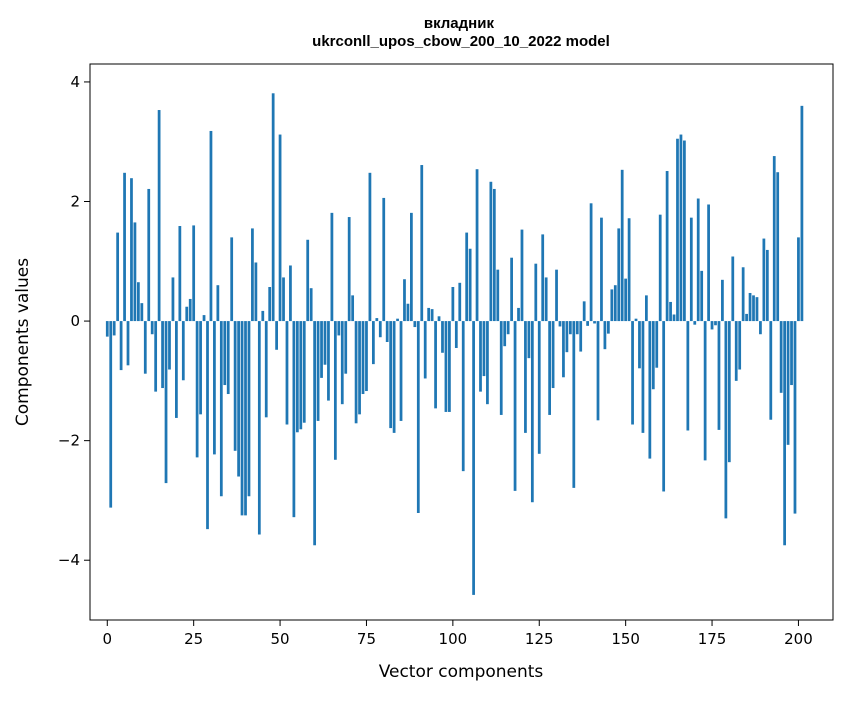  What do you see at coordinates (461, 41) in the screenshot?
I see `chart-title-line-2: ukrconll_upos_cbow_200_10_2022 model` at bounding box center [461, 41].